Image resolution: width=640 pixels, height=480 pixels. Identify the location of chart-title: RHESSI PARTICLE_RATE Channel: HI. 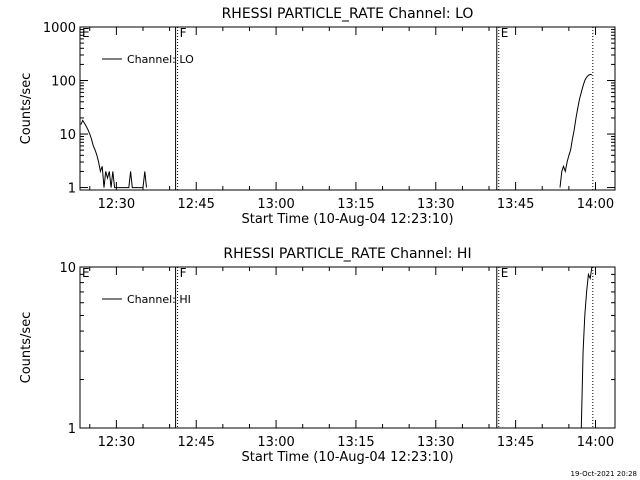
(347, 254).